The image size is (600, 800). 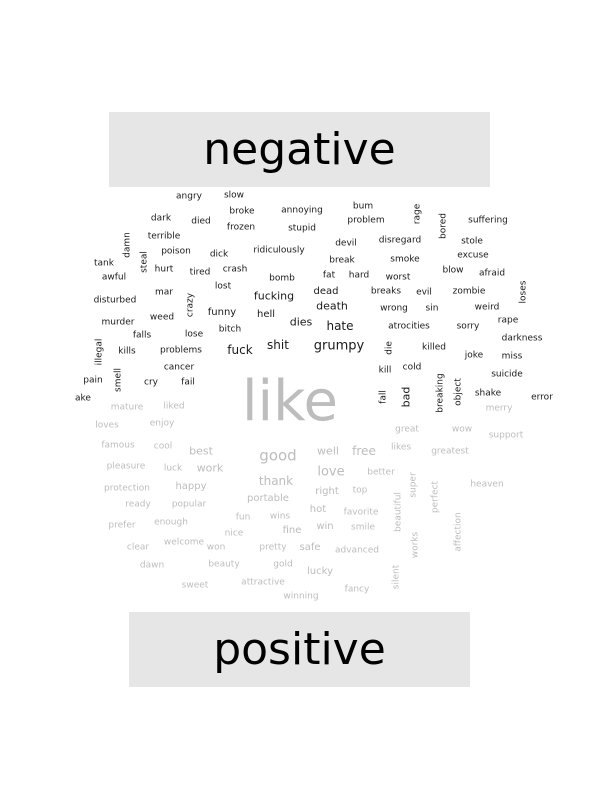 What do you see at coordinates (512, 356) in the screenshot?
I see `negative-word: miss` at bounding box center [512, 356].